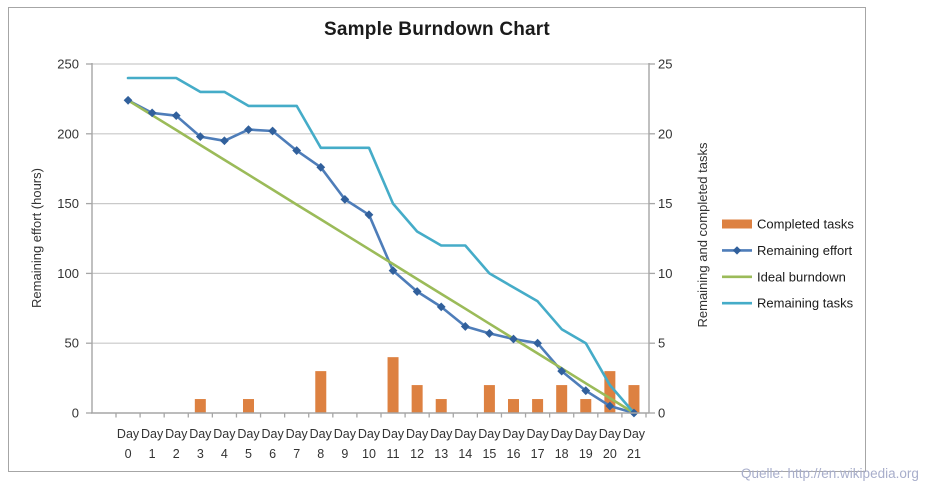 This screenshot has width=926, height=492. I want to click on x-tick-label-day: 2, so click(176, 454).